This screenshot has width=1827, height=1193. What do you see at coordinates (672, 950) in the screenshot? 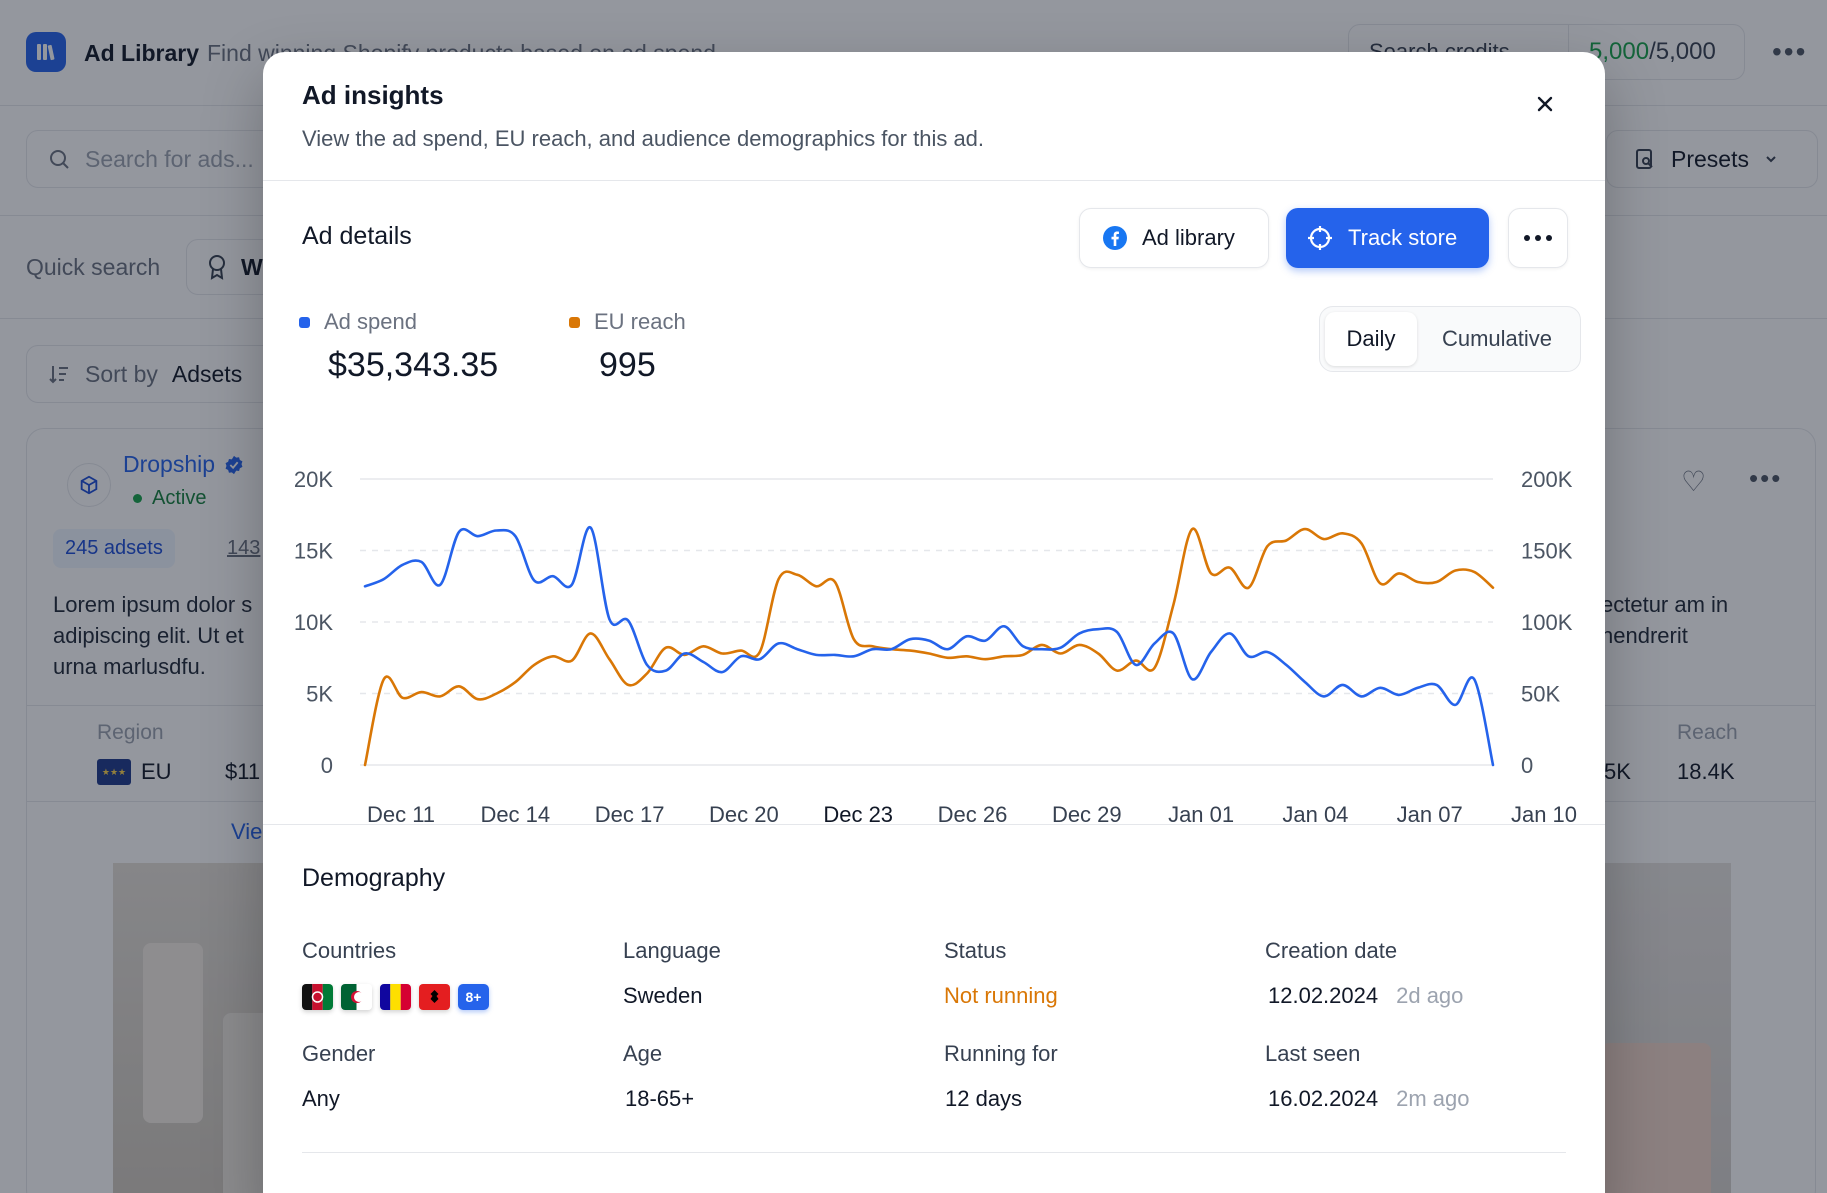
I see `language-label: Language` at bounding box center [672, 950].